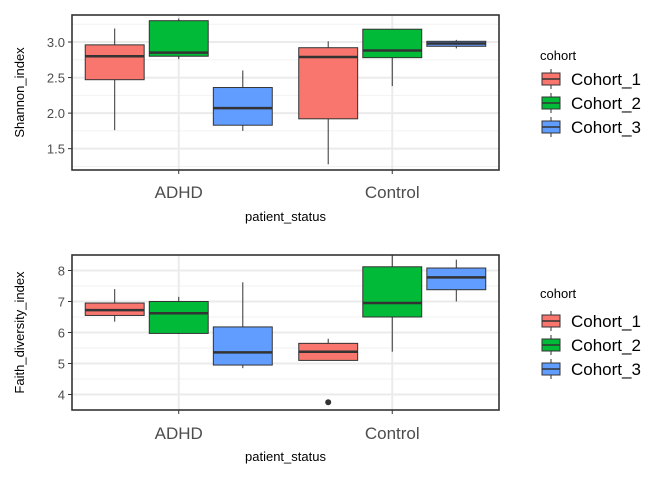 The image size is (672, 480). Describe the element at coordinates (19, 332) in the screenshot. I see `y-axis-title: Faith_diversity_index` at that location.